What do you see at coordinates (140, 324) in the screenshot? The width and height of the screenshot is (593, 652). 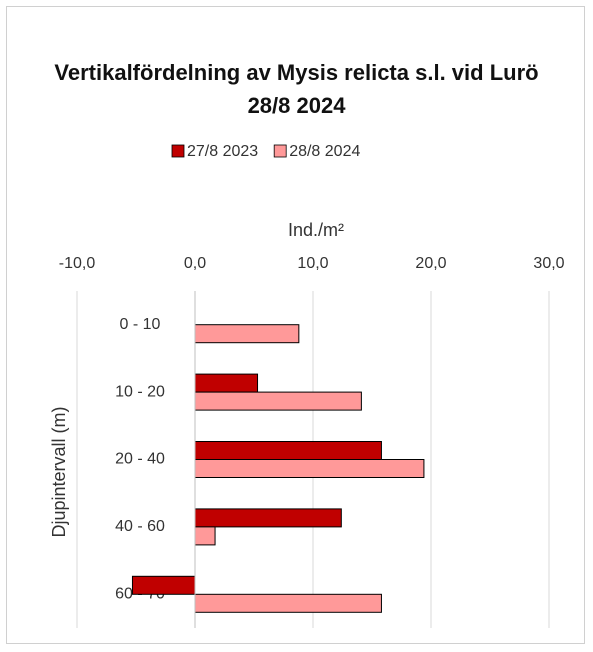 I see `y-tick-label: 0 - 10` at bounding box center [140, 324].